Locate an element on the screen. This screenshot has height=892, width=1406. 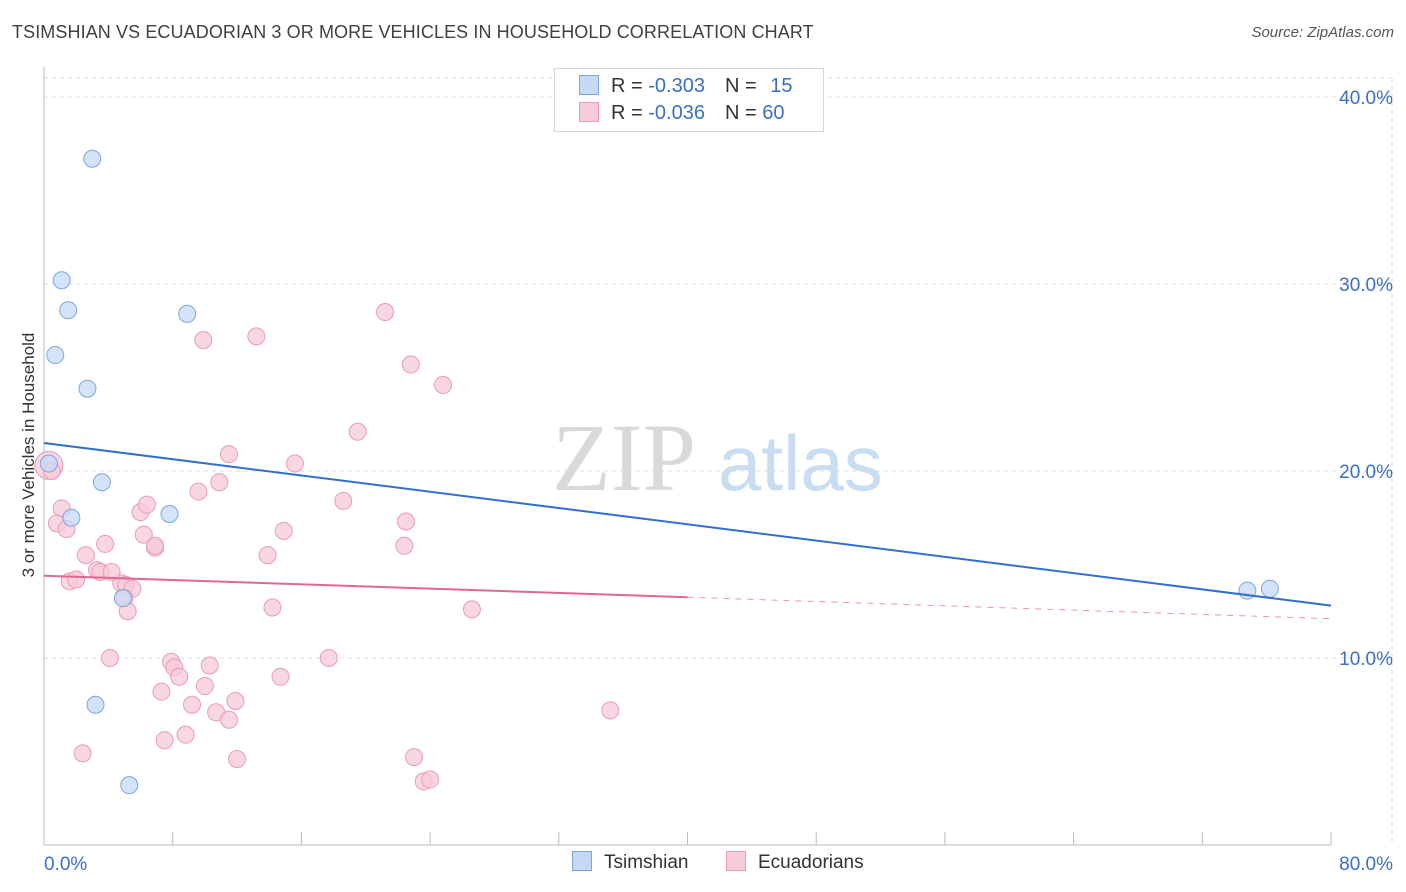
r-value: -0.036 is located at coordinates (676, 113).